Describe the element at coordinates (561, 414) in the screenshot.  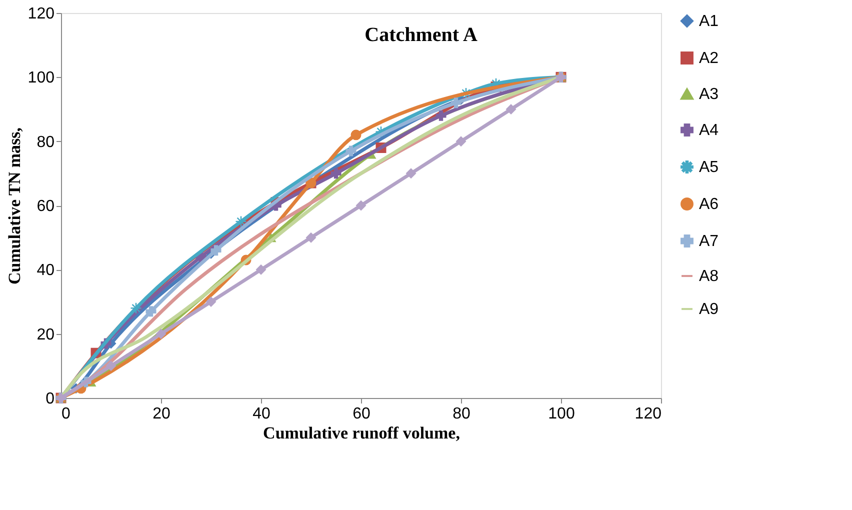
I see `x-tick-label: 100` at that location.